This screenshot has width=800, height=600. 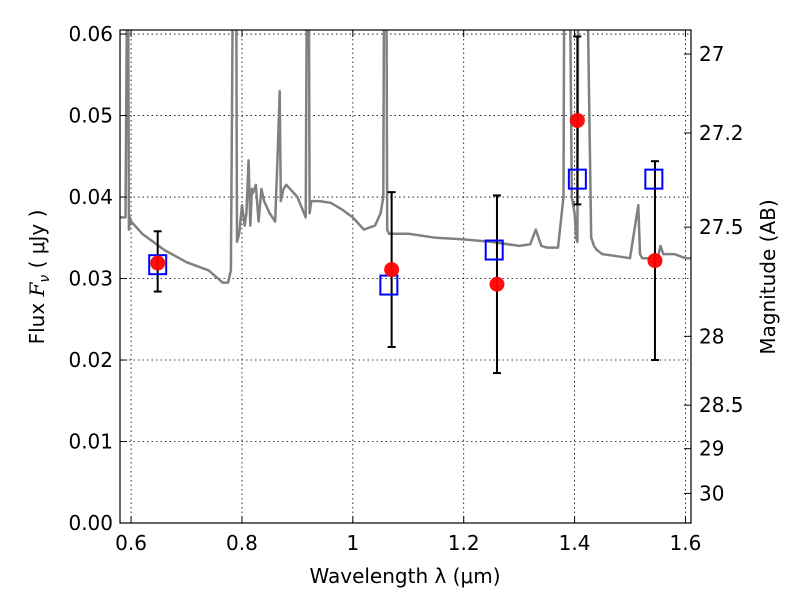 I want to click on y-tick-label: 0.01, so click(x=90, y=442).